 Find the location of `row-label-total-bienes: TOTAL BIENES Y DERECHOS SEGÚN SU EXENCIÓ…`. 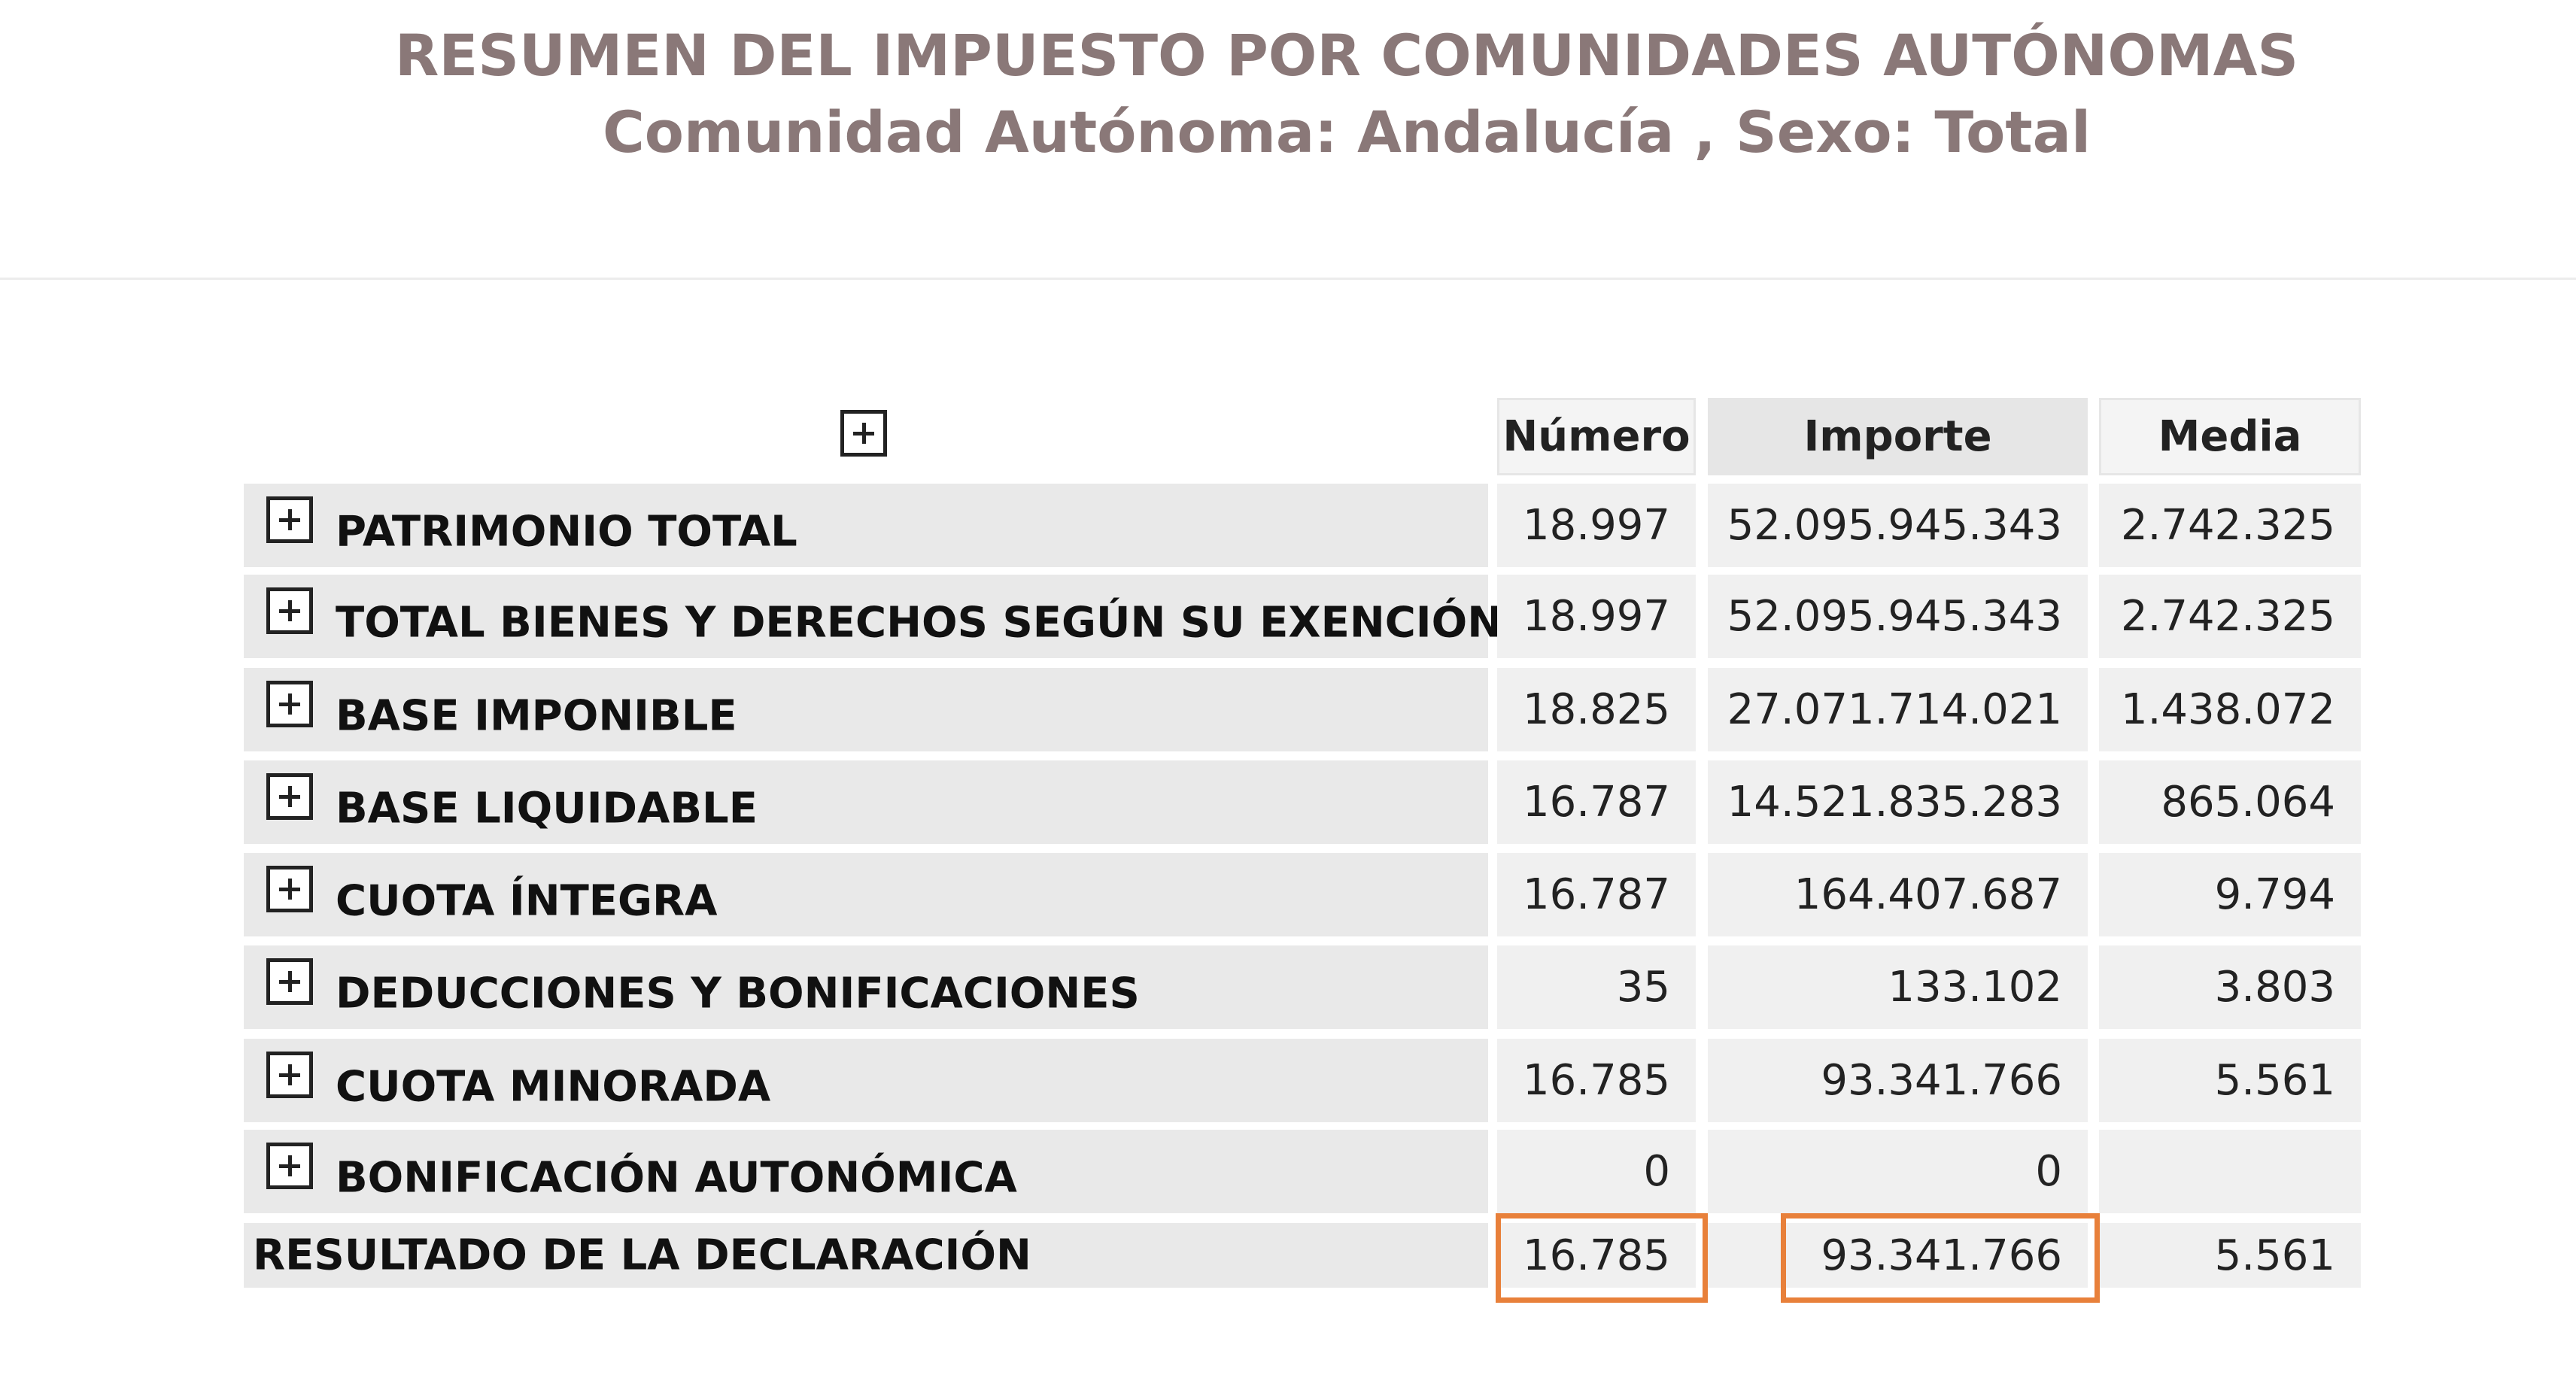

row-label-total-bienes: TOTAL BIENES Y DERECHOS SEGÚN SU EXENCIÓ… is located at coordinates (873, 617).